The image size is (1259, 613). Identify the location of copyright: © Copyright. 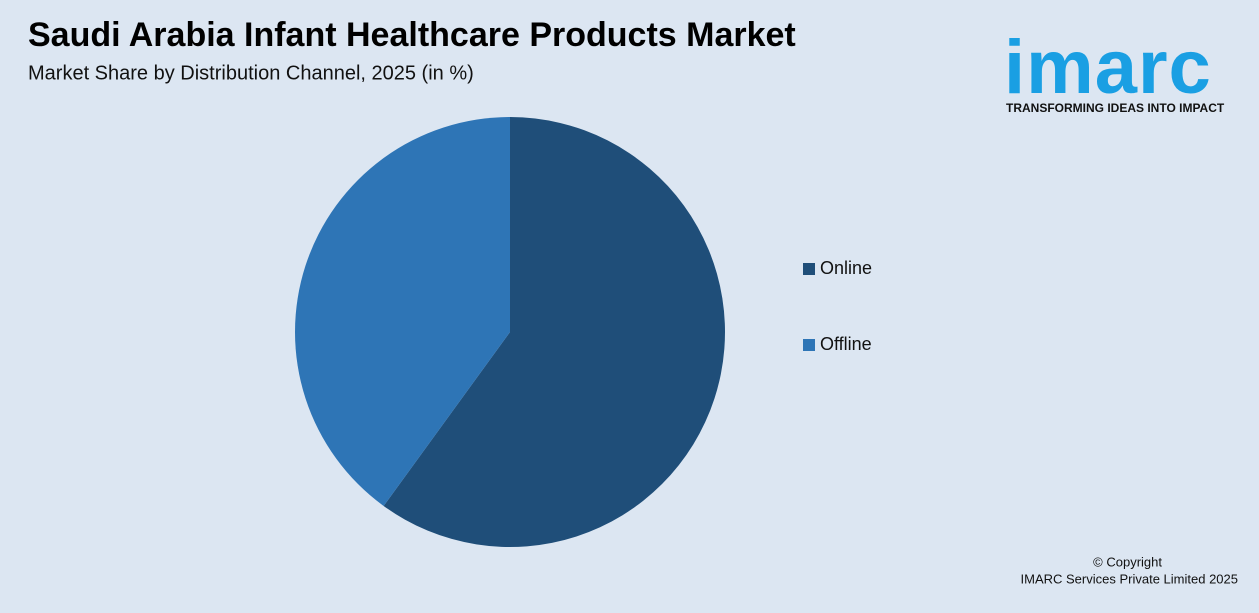
(1127, 561).